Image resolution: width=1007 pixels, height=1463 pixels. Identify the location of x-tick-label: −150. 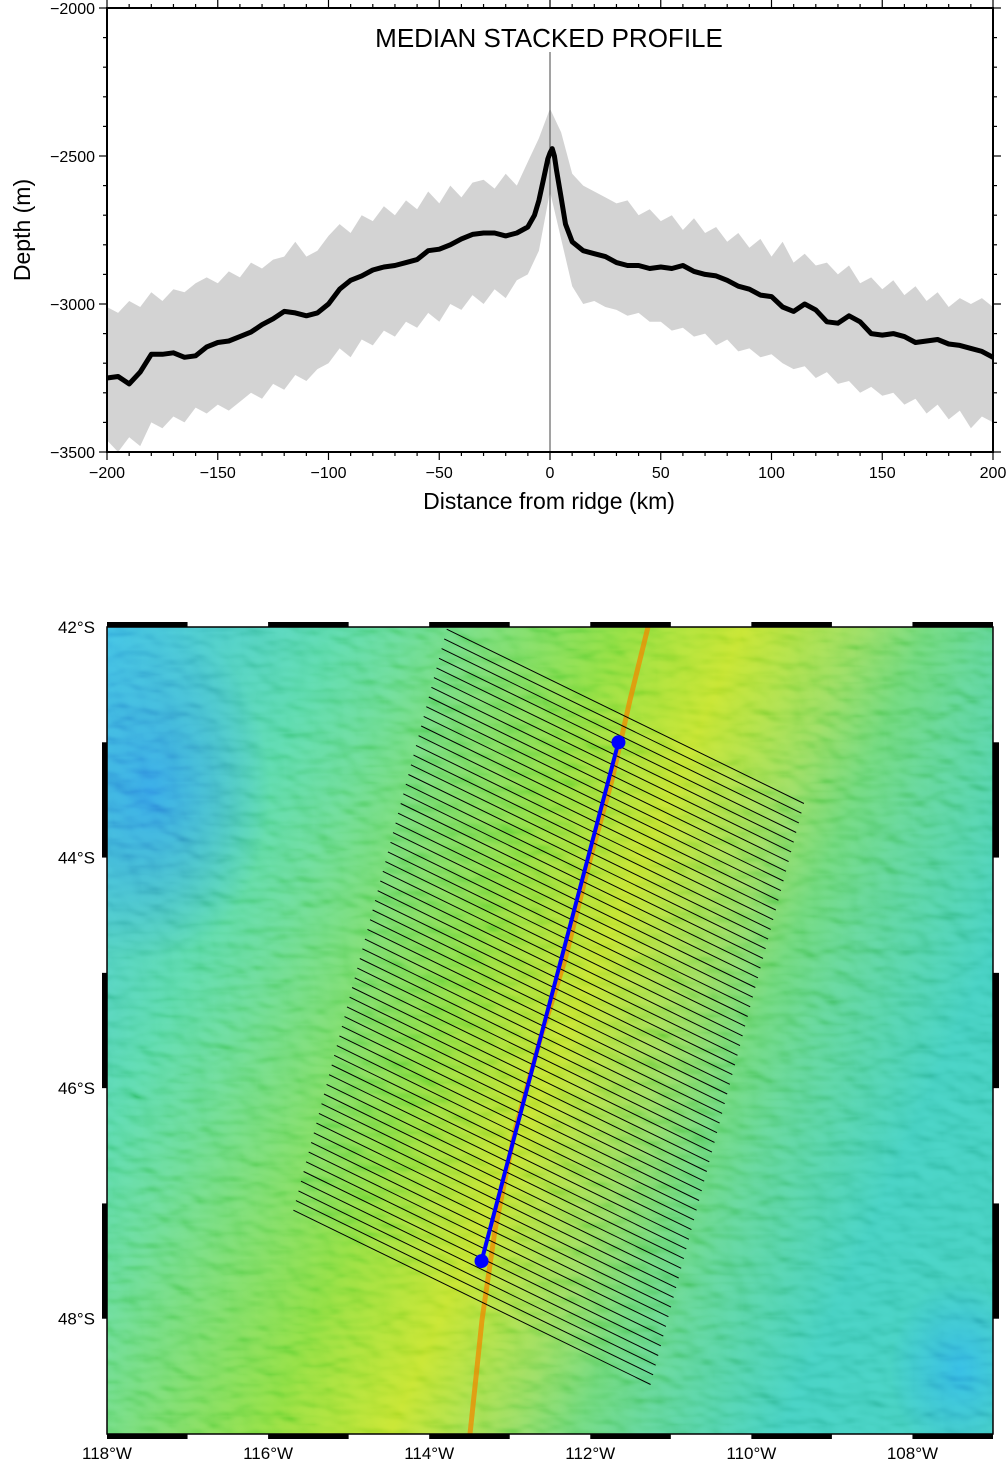
(218, 473).